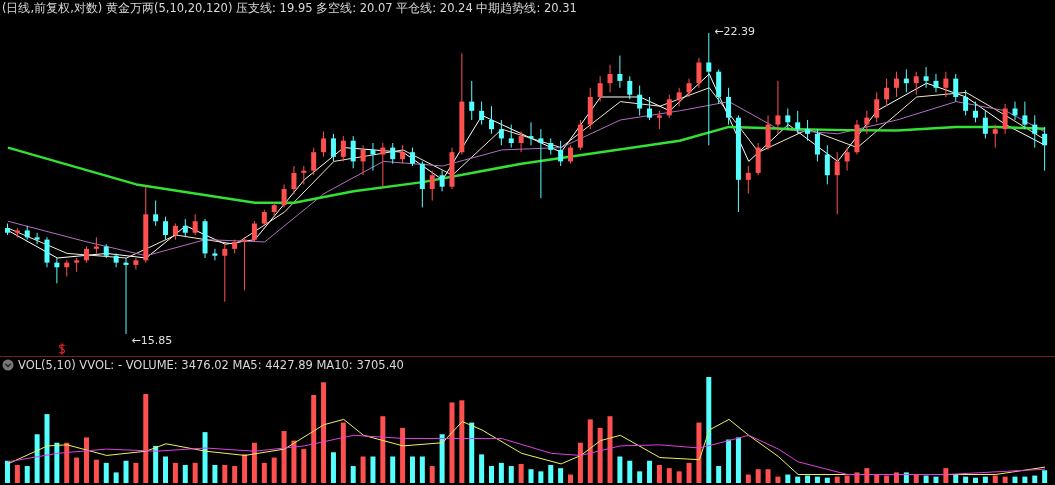 This screenshot has height=485, width=1055. I want to click on chart-title: (日线,前复权,对数) 黄金万两(5,10,20,120) 压支线: 19.95 多空线: 20.07 平仓线: 20.24 中期趋势线: 20.31, so click(289, 8).